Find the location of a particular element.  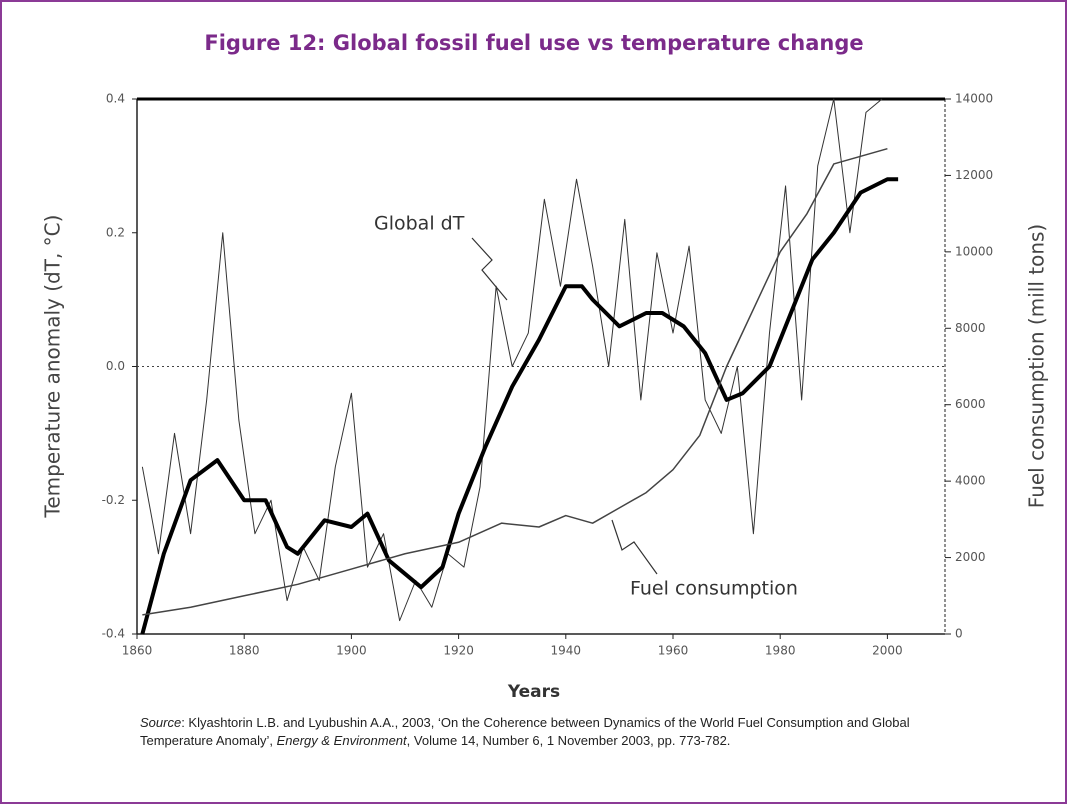

y-tick-label: -0.2 is located at coordinates (113, 500).